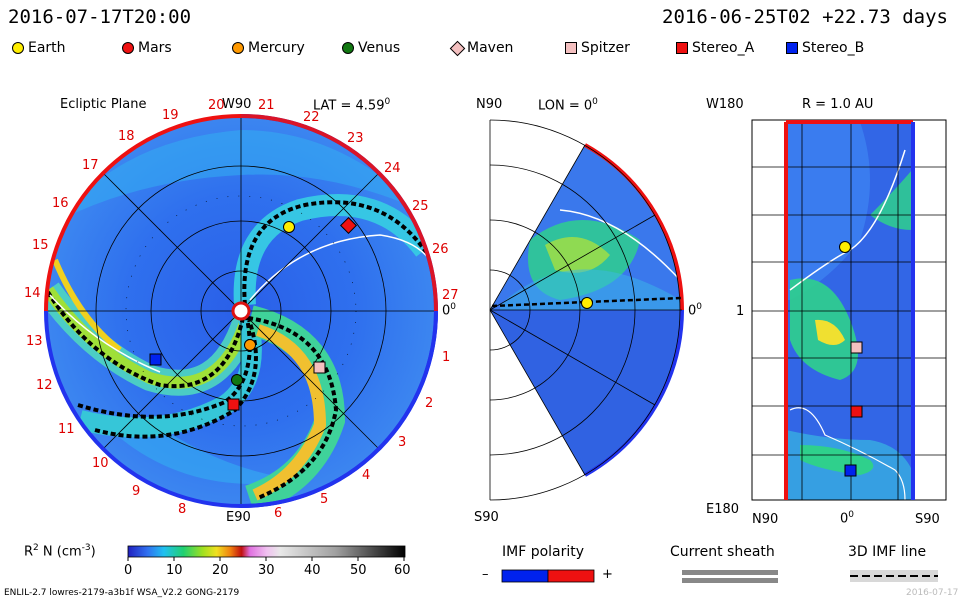 The height and width of the screenshot is (600, 960). What do you see at coordinates (349, 106) in the screenshot?
I see `lat-value: LAT = 4.59` at bounding box center [349, 106].